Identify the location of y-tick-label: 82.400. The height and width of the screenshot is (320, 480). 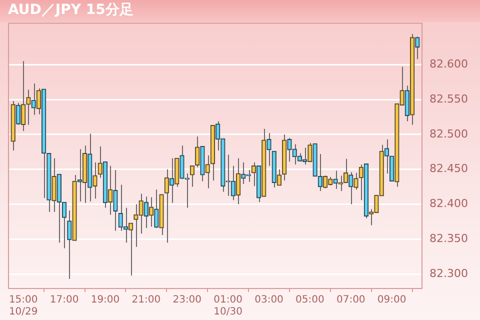
(449, 203).